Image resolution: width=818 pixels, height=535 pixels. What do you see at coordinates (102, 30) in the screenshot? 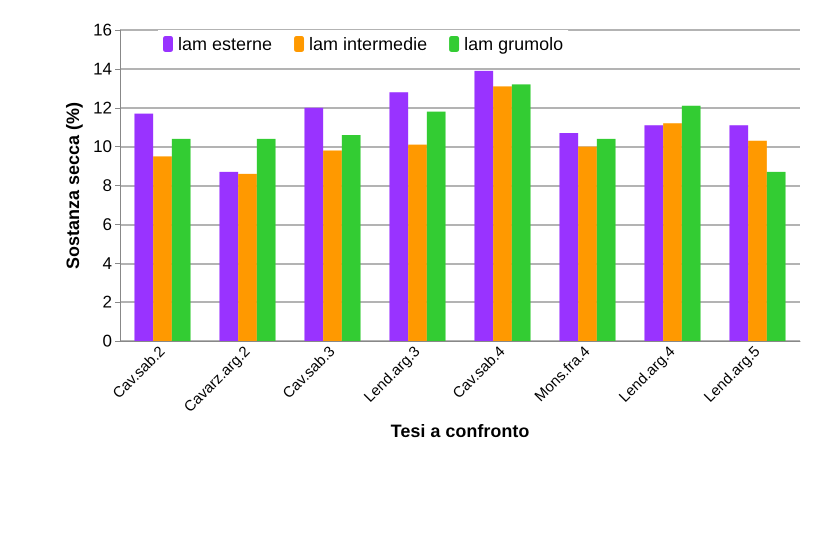
I see `y-tick-label: 16` at bounding box center [102, 30].